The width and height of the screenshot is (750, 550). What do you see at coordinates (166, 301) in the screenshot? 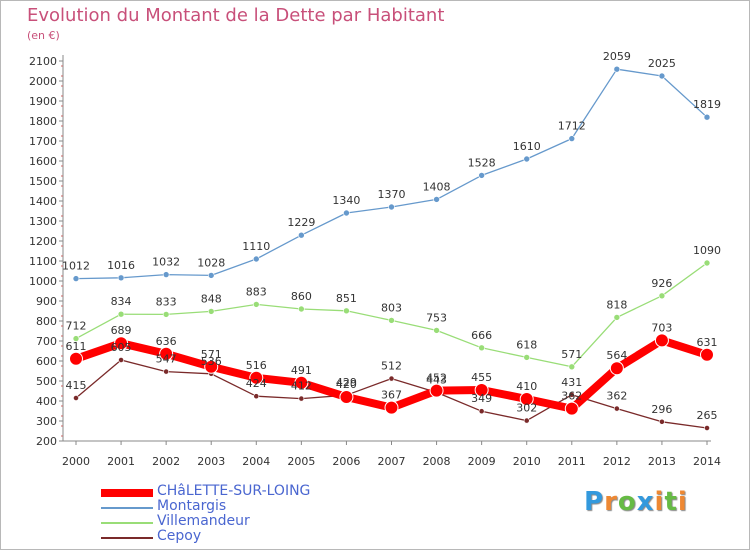
I see `data-label-villemandeur: 833` at bounding box center [166, 301].